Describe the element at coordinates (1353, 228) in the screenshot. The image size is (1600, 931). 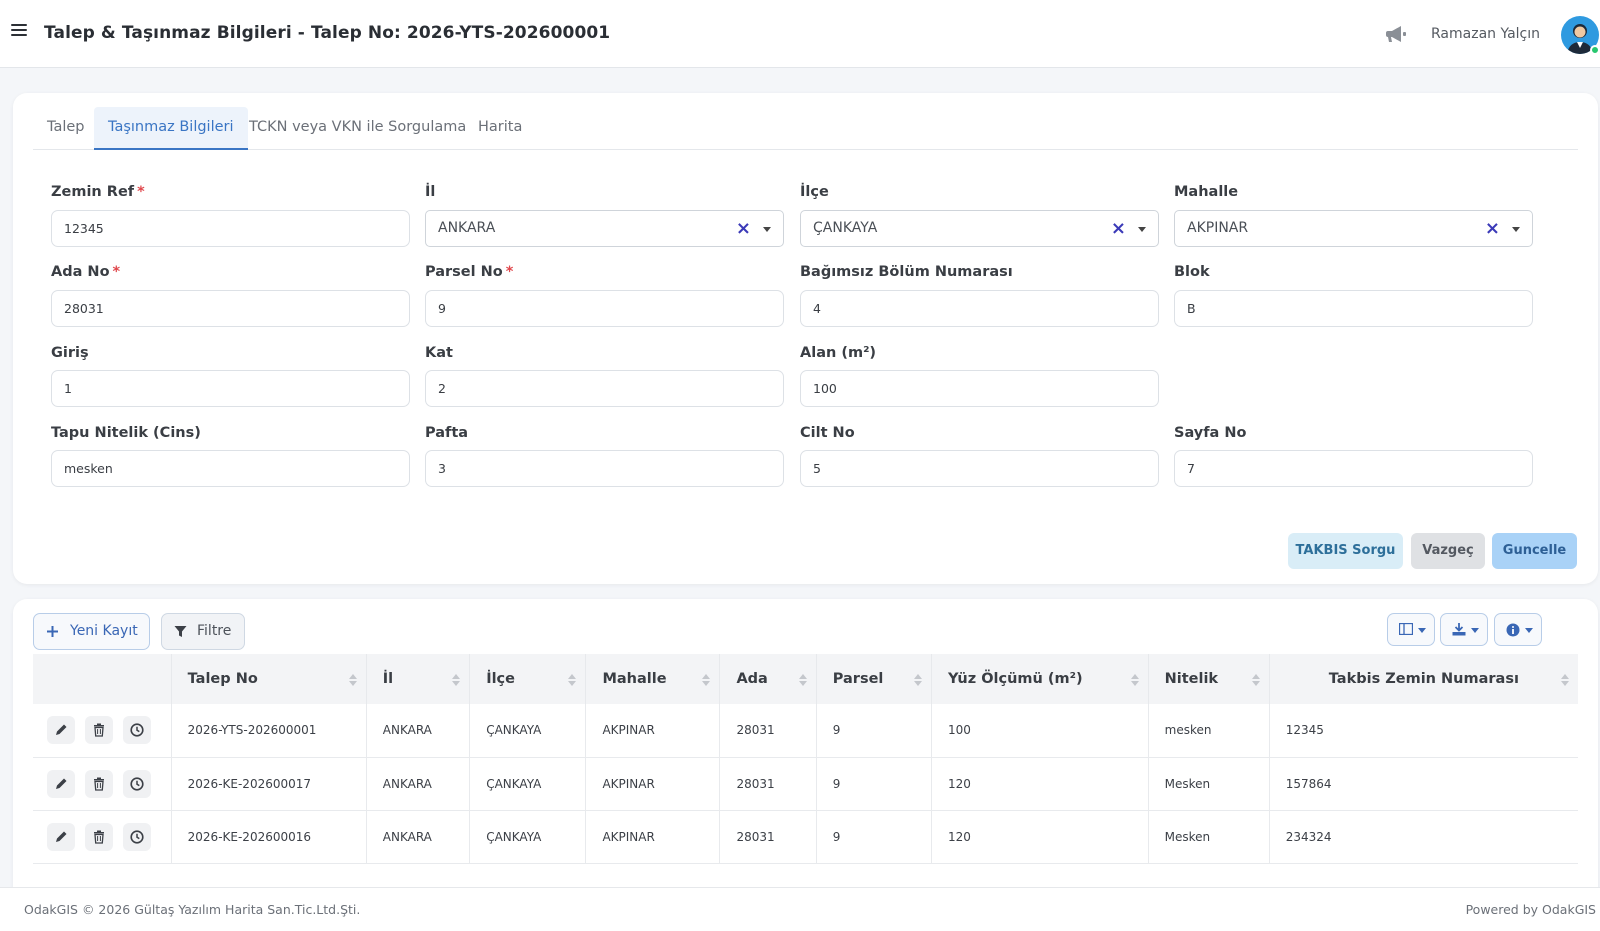
I see `mahalle-select: AKPINAR ×` at that location.